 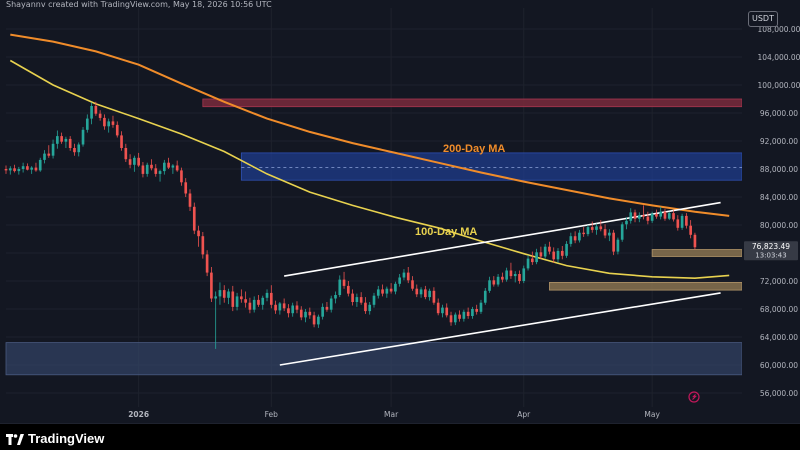 What do you see at coordinates (374, 359) in the screenshot?
I see `zone-support` at bounding box center [374, 359].